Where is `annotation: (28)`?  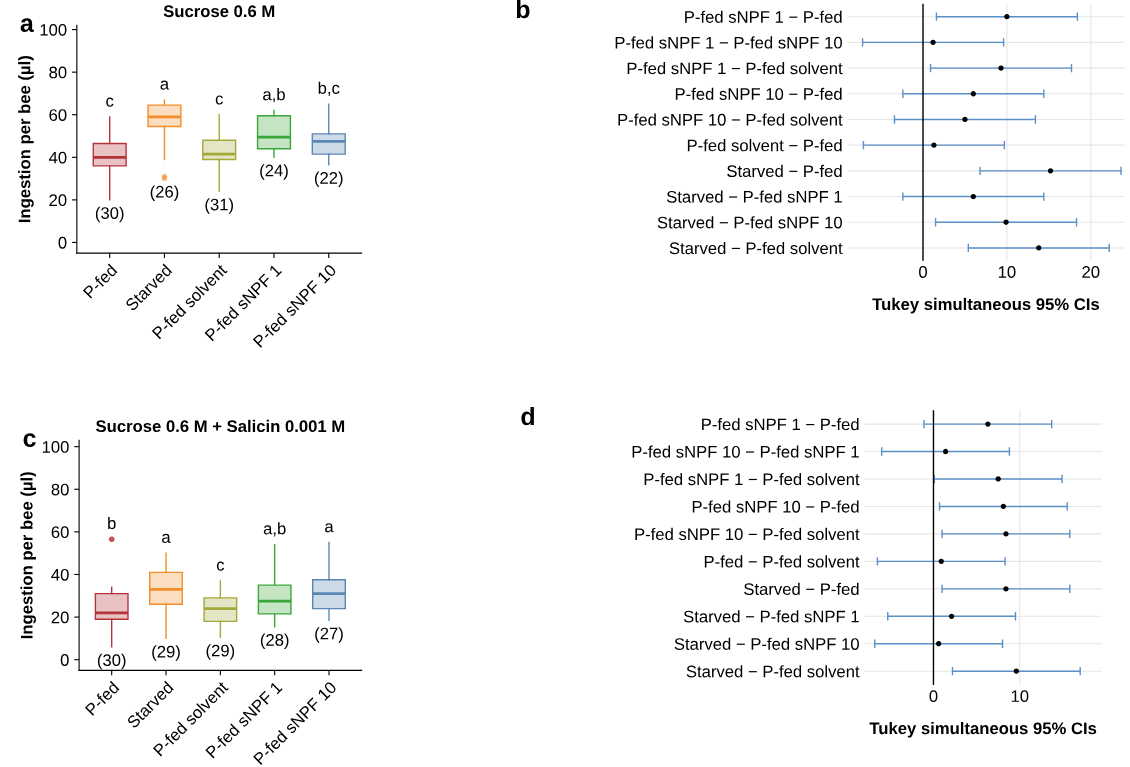
annotation: (28) is located at coordinates (274, 641).